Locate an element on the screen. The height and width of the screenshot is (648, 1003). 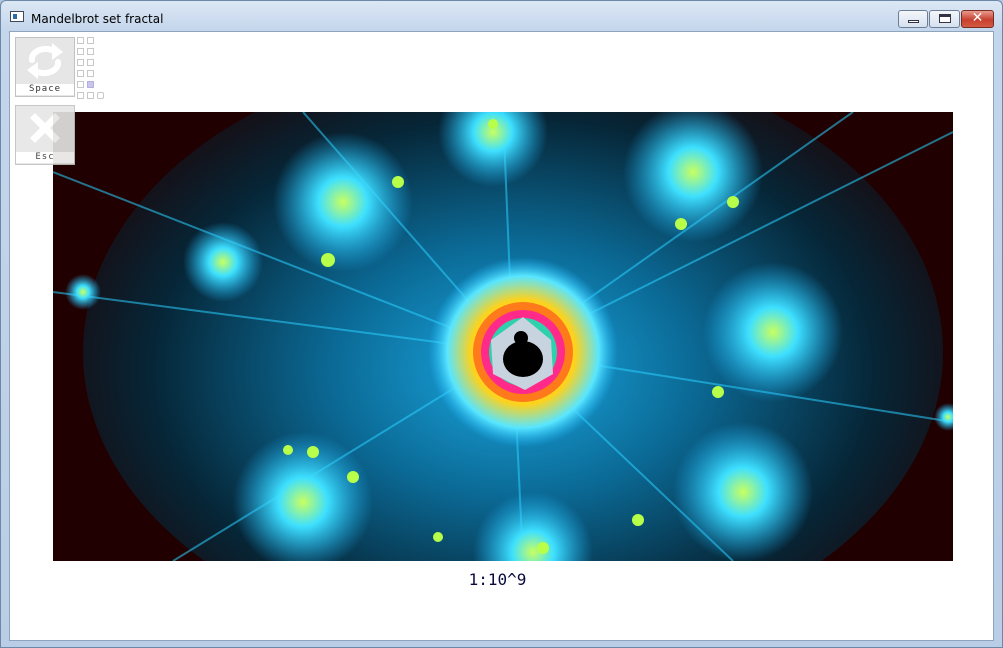
space-button: Space is located at coordinates (45, 67).